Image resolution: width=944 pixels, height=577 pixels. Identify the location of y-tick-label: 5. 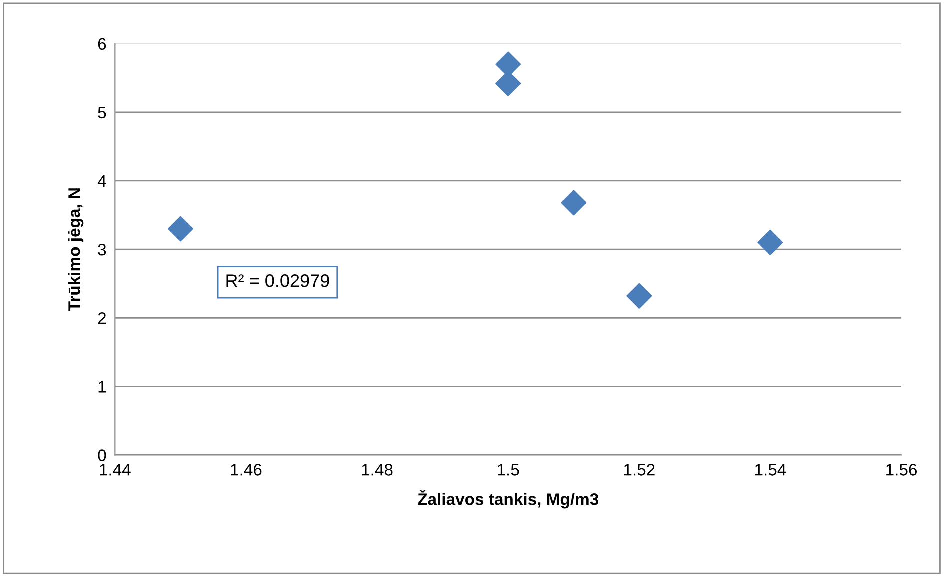
(102, 112).